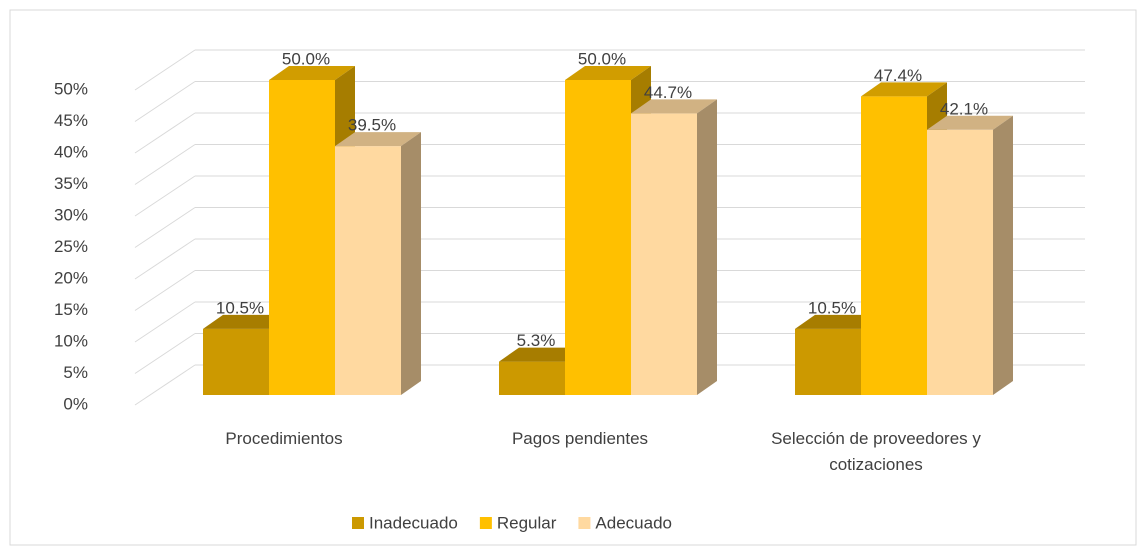 This screenshot has height=554, width=1146. I want to click on y-tick-label: 15%, so click(71, 309).